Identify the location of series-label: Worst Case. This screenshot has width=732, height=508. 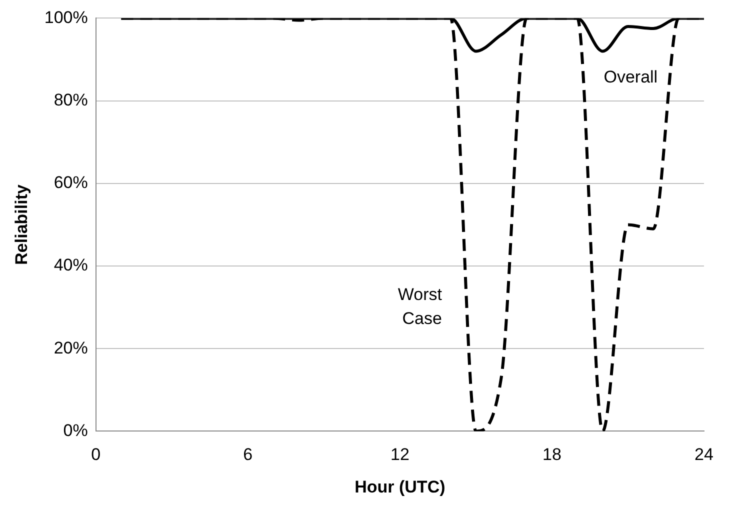
(420, 306).